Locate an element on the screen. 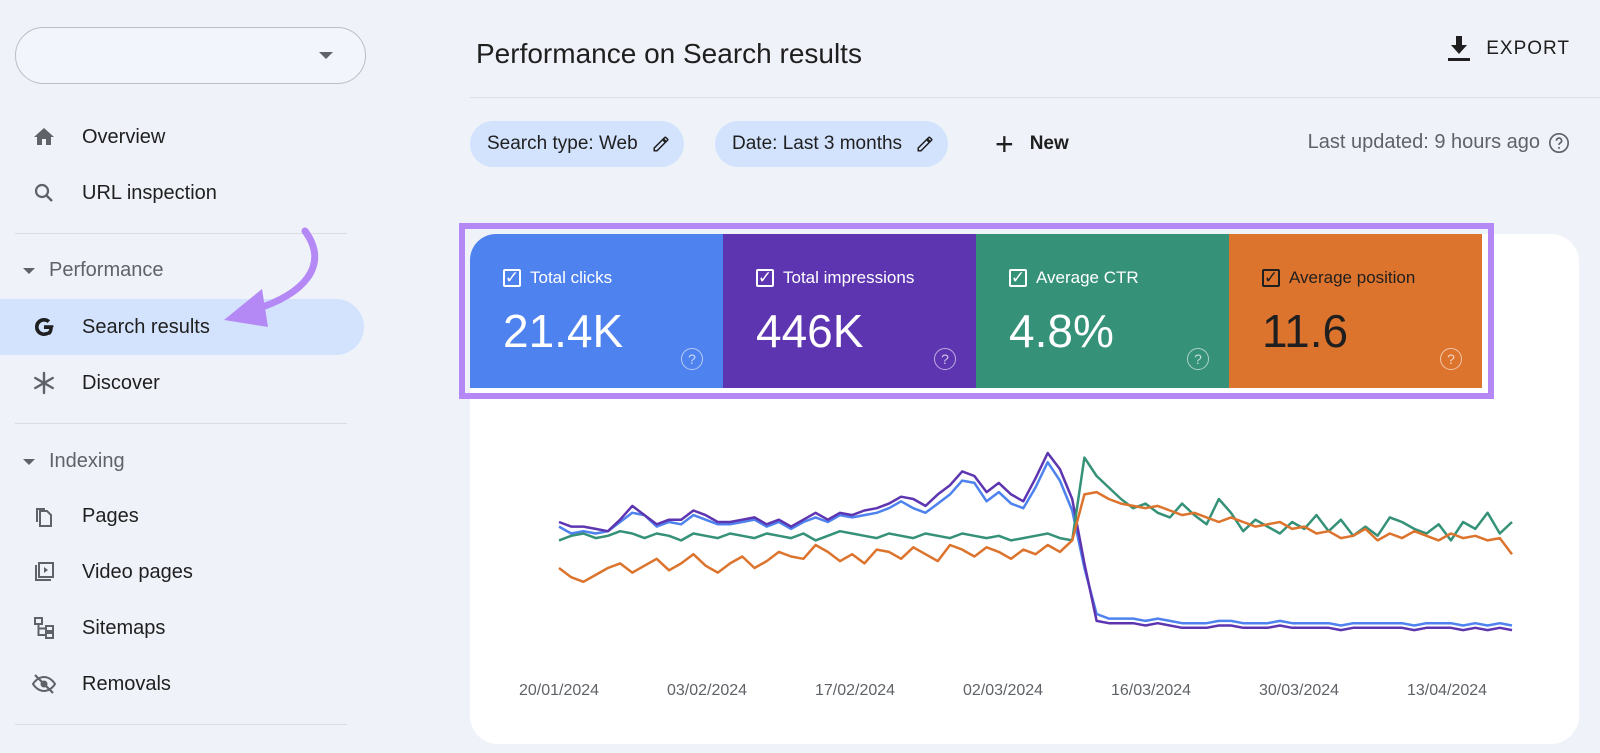 This screenshot has height=753, width=1600. x-tick-label: 20/01/2024 is located at coordinates (559, 690).